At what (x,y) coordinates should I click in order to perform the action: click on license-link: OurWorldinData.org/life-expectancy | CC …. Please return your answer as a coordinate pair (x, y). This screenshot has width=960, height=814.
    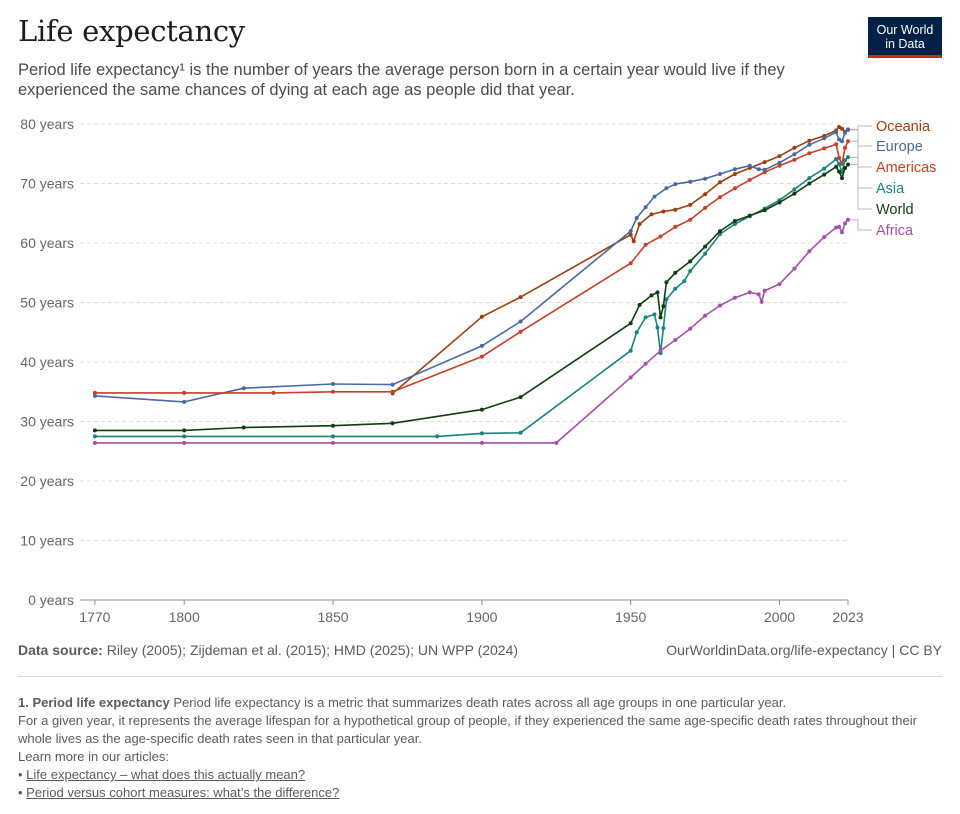
    Looking at the image, I should click on (804, 650).